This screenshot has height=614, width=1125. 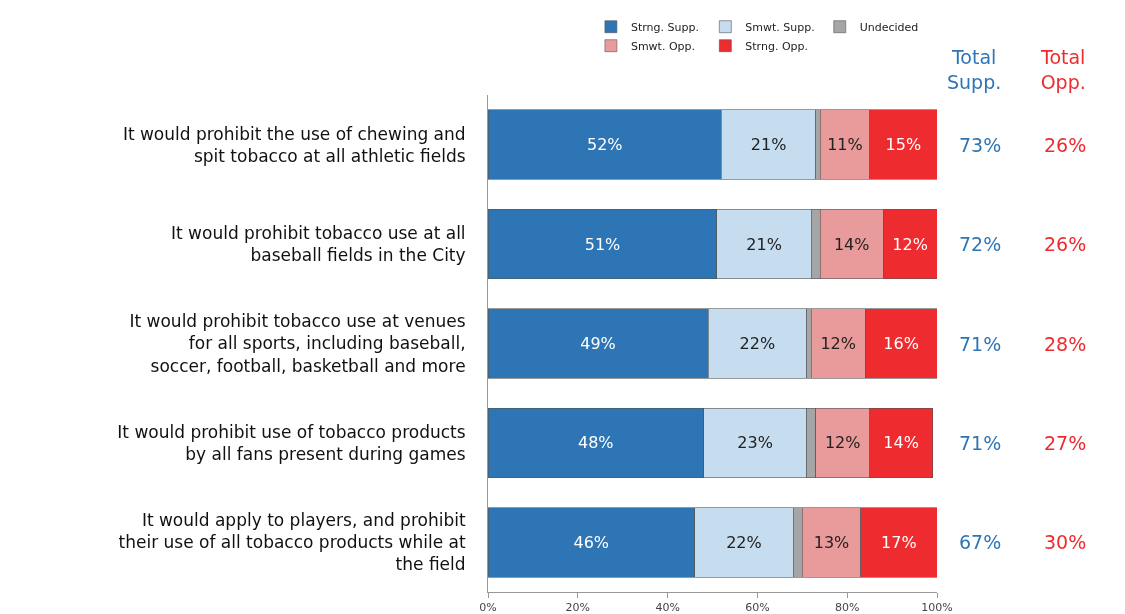 What do you see at coordinates (578, 607) in the screenshot?
I see `x-tick-label: 20%` at bounding box center [578, 607].